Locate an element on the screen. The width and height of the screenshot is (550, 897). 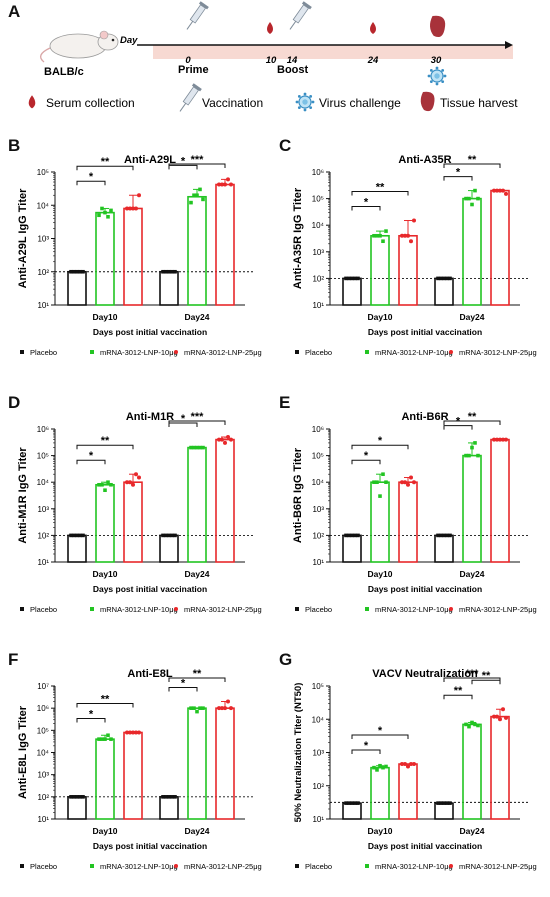
chart-title: Anti-E8L is located at coordinates (150, 674).